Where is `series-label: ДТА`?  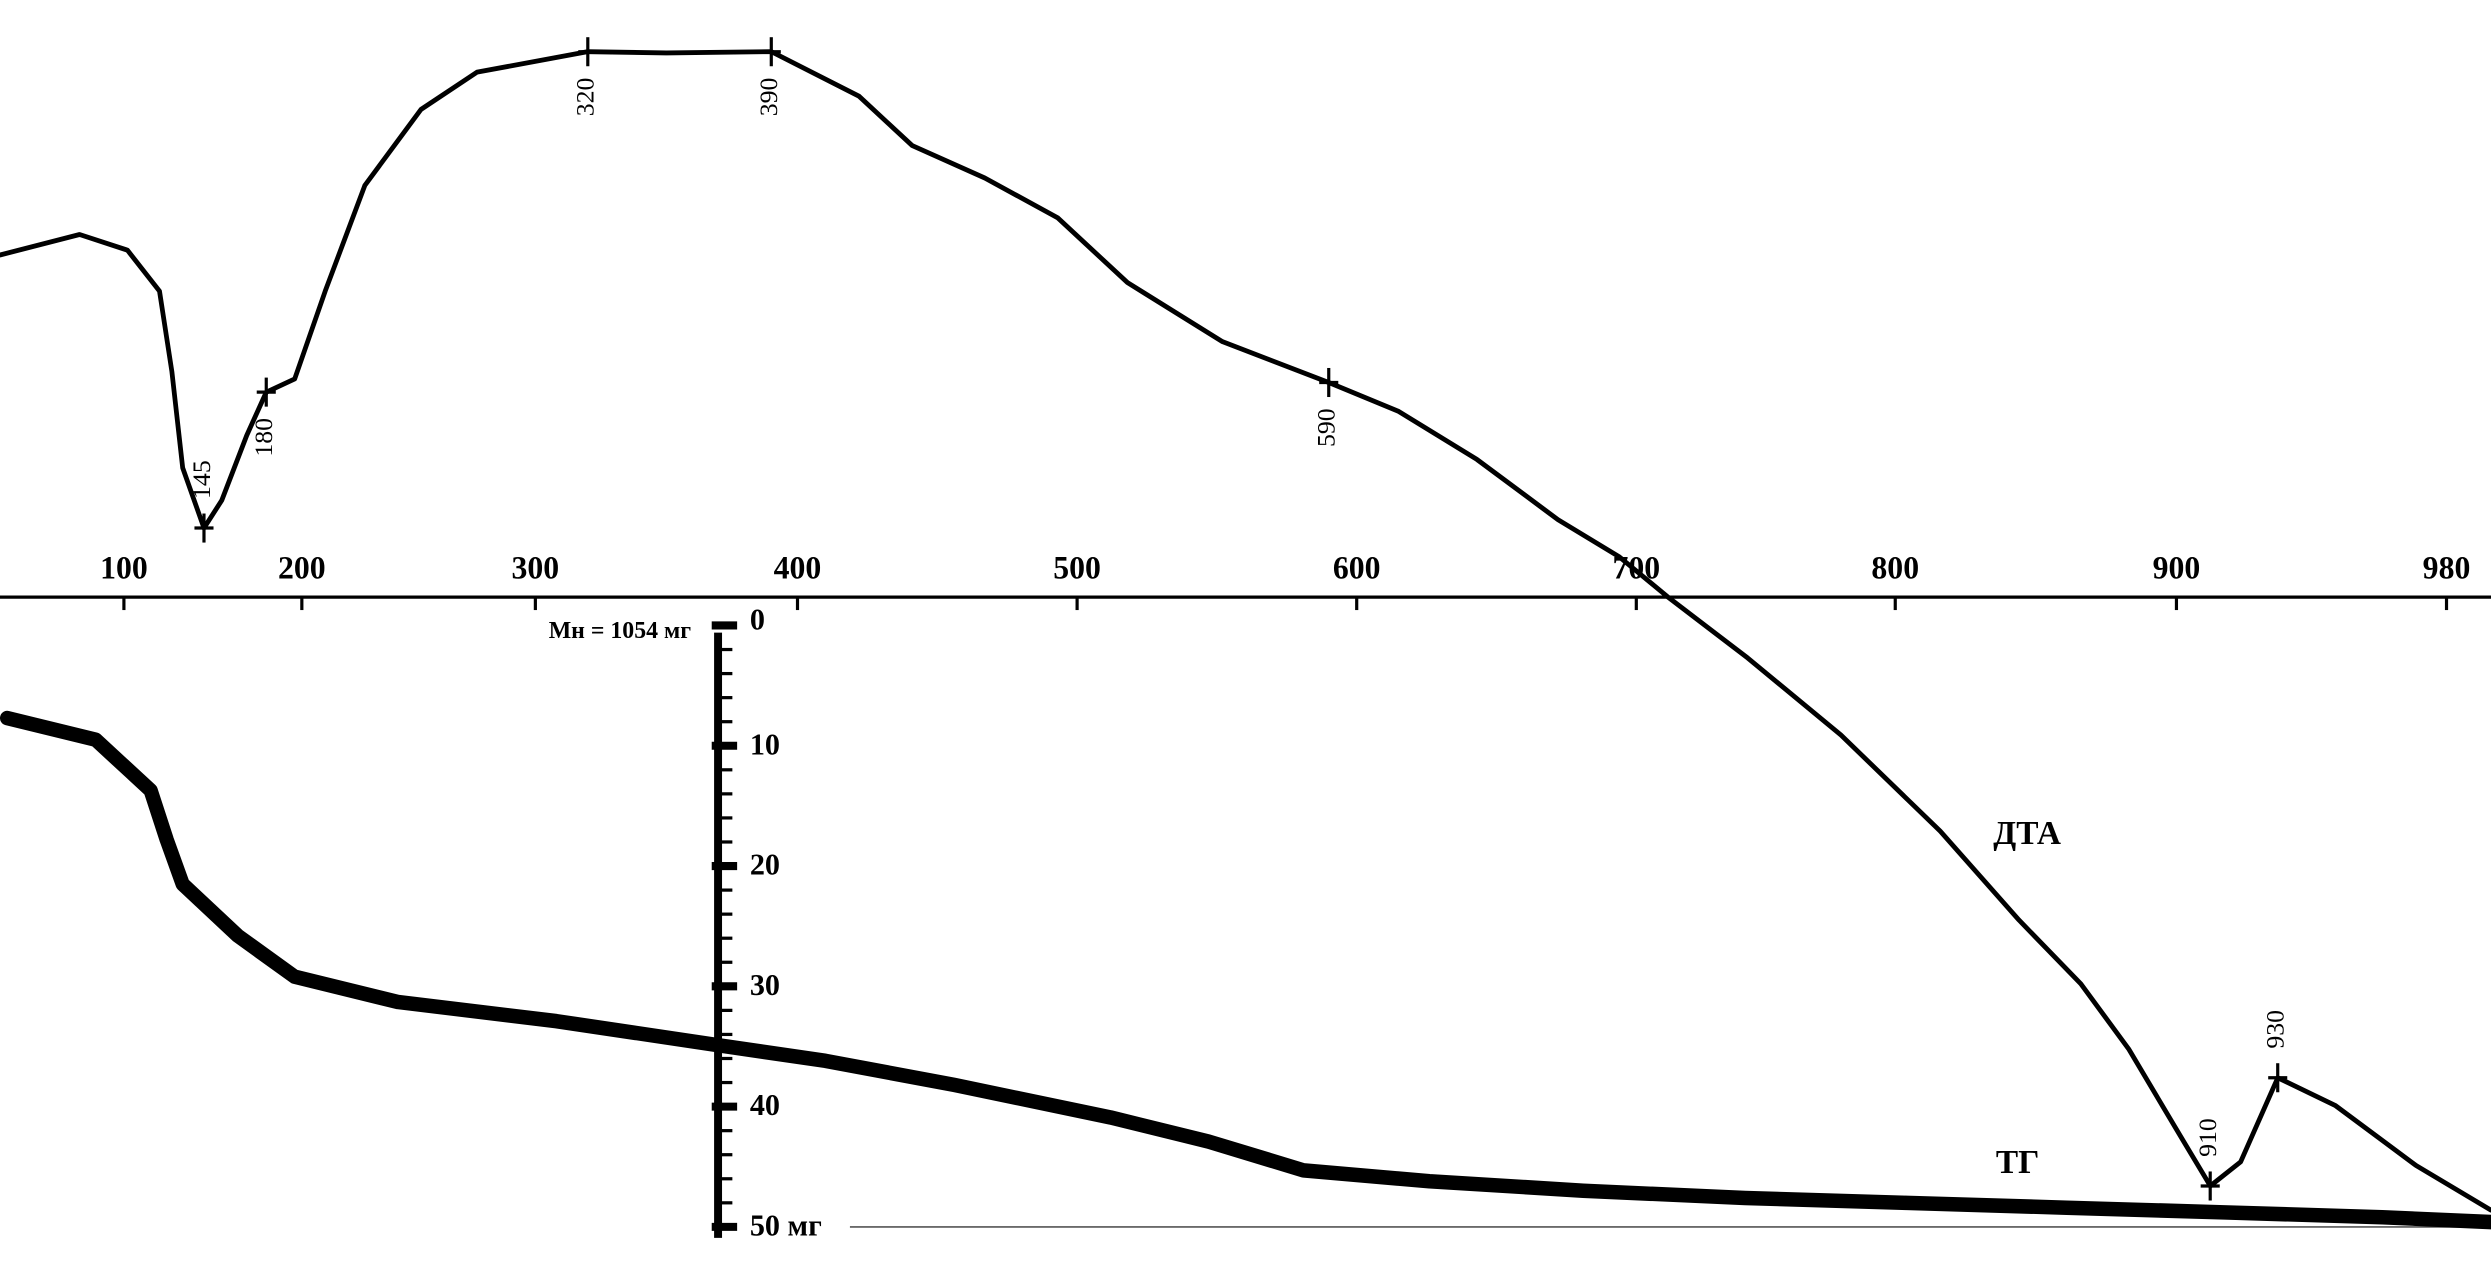
series-label: ДТА is located at coordinates (2027, 833).